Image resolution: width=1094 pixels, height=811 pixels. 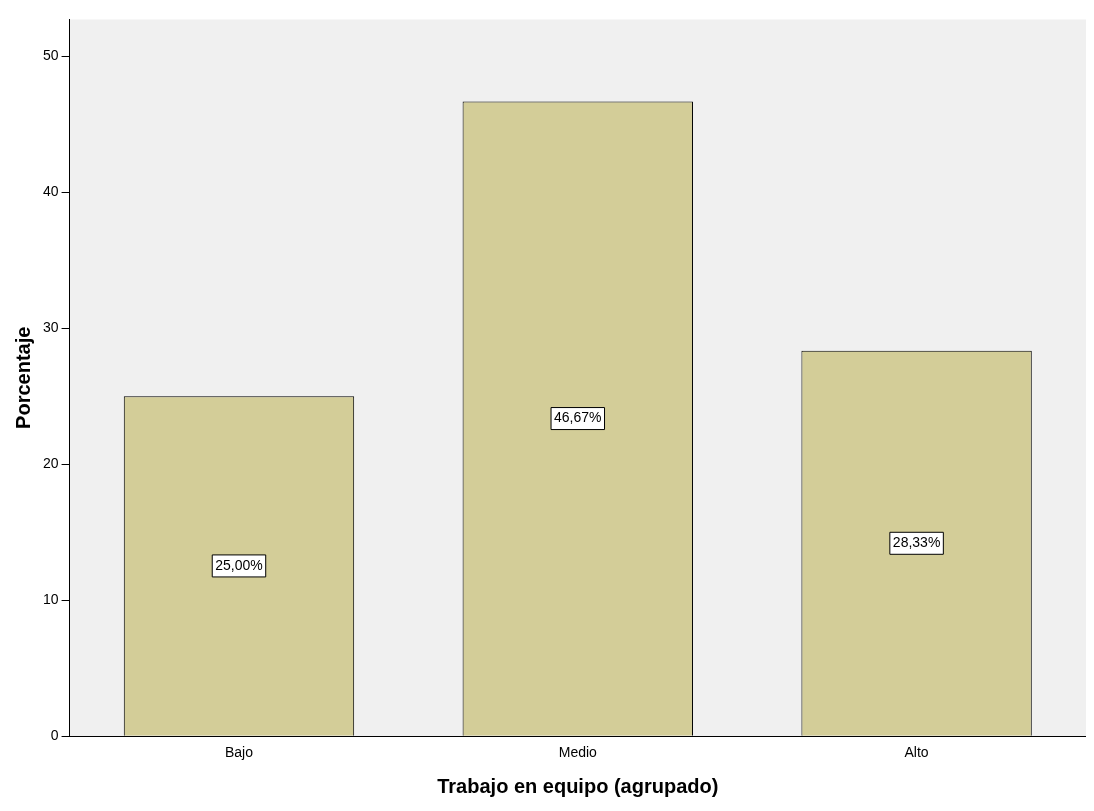 I want to click on data-label: 28,33%, so click(x=916, y=542).